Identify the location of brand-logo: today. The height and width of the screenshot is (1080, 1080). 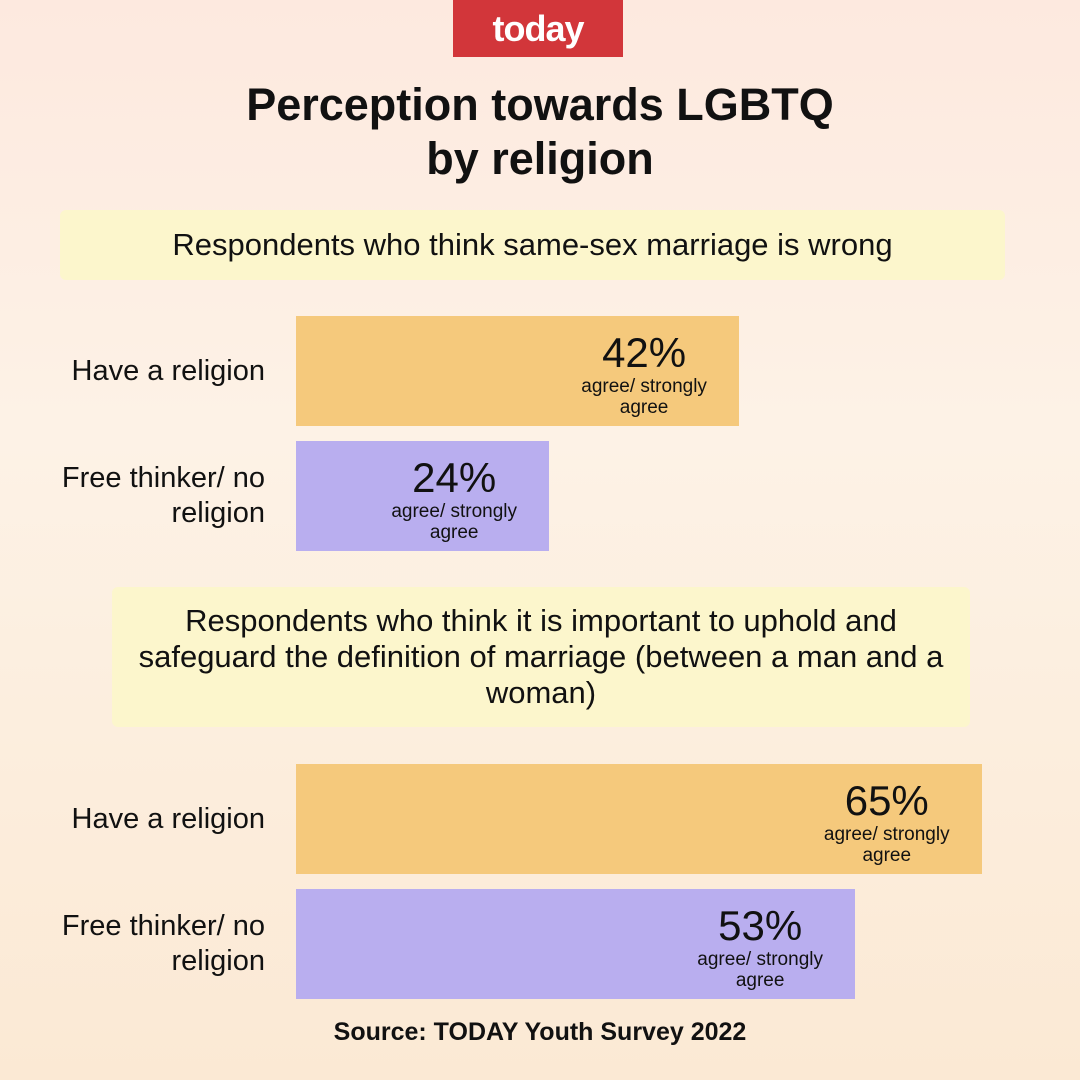
(538, 28).